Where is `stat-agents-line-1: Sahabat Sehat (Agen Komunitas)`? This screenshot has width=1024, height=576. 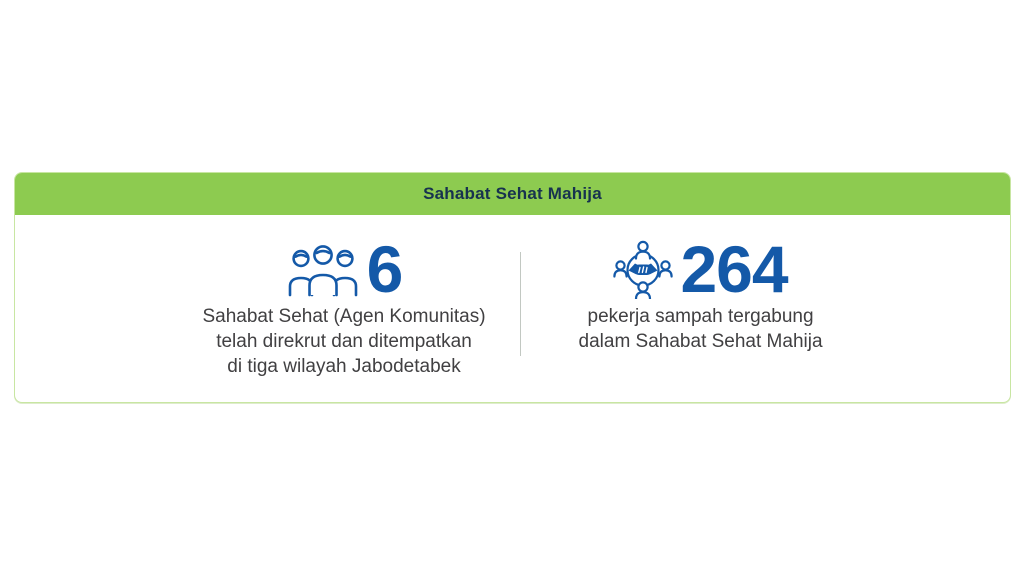
stat-agents-line-1: Sahabat Sehat (Agen Komunitas) is located at coordinates (344, 316).